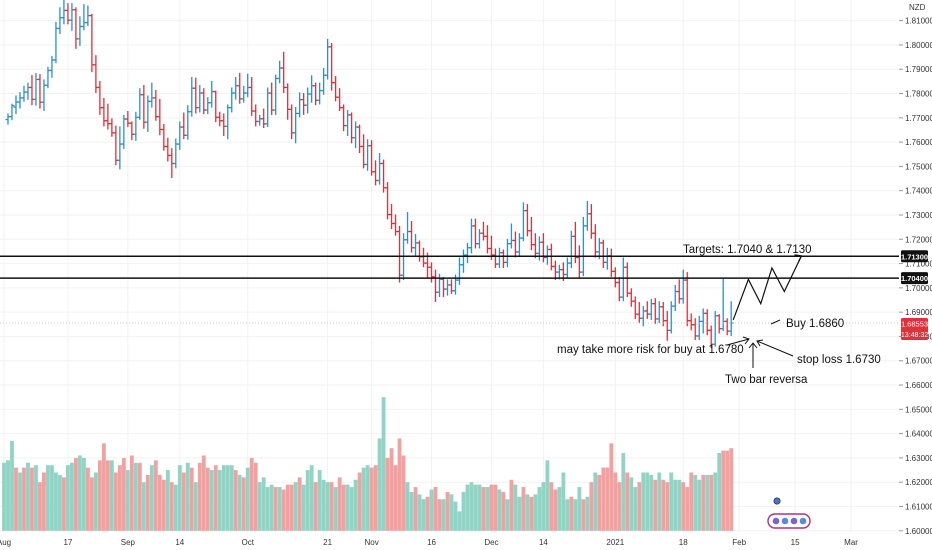 The height and width of the screenshot is (550, 932). Describe the element at coordinates (914, 256) in the screenshot. I see `level-price-label: 1.71300` at that location.